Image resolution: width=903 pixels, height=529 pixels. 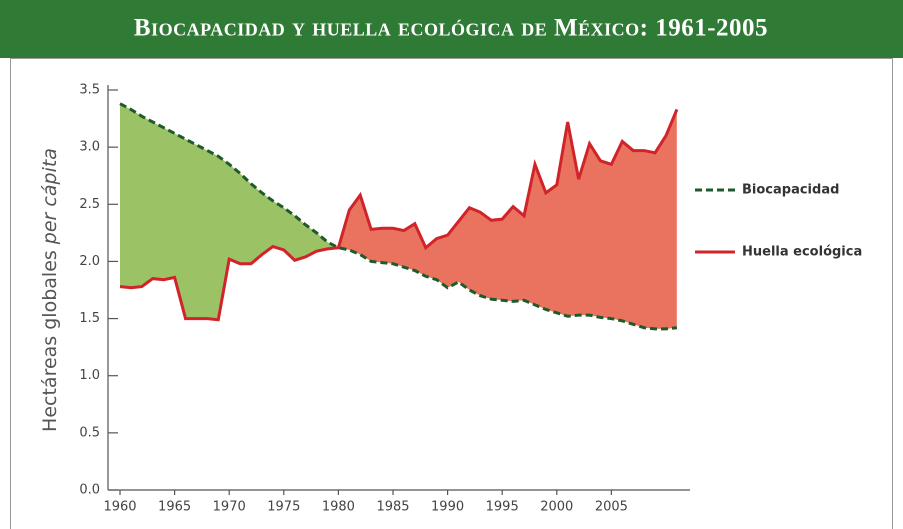 What do you see at coordinates (89, 490) in the screenshot?
I see `y-tick-label: 0.0` at bounding box center [89, 490].